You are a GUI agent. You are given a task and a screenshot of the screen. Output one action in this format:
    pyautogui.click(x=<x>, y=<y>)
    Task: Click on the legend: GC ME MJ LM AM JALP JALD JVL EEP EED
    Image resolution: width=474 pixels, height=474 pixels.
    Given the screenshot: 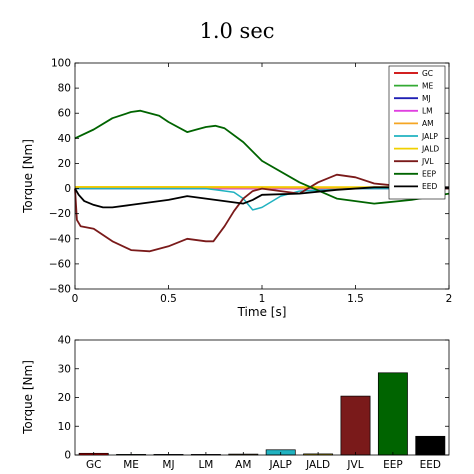 What is the action you would take?
    pyautogui.click(x=417, y=132)
    